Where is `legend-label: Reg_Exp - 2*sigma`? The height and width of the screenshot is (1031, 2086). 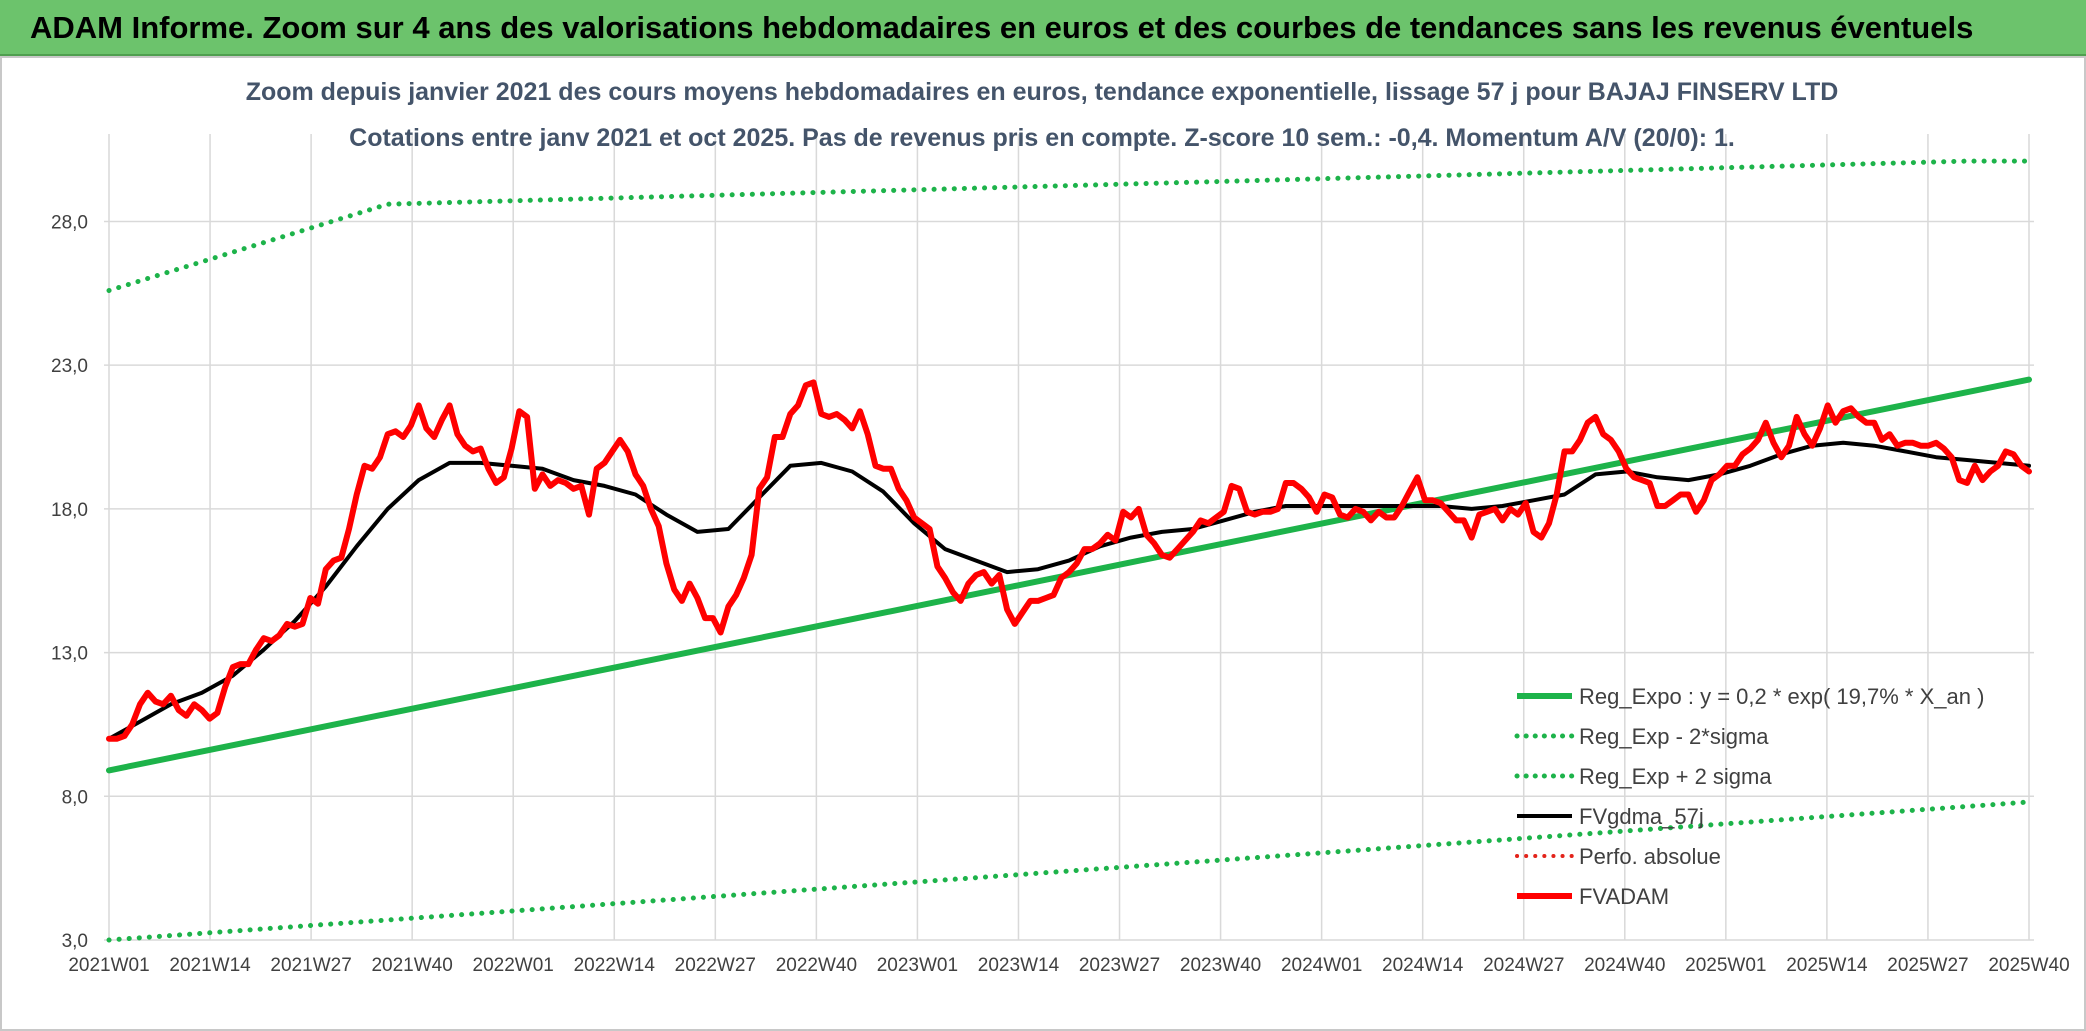
legend-label: Reg_Exp - 2*sigma is located at coordinates (1674, 736).